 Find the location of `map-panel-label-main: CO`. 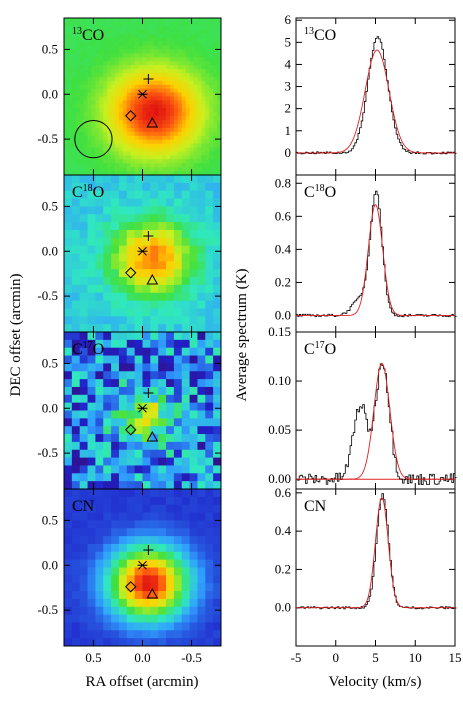

map-panel-label-main: CO is located at coordinates (93, 35).